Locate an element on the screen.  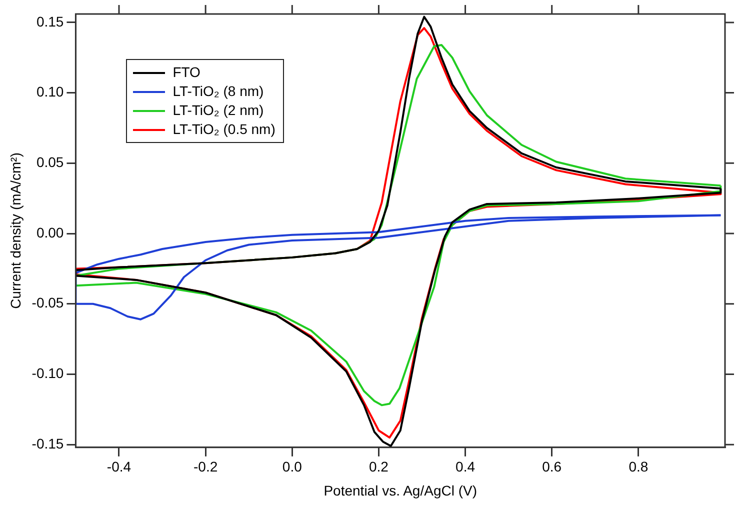
legend-label: LT-TiO₂ (8 nm) is located at coordinates (218, 91).